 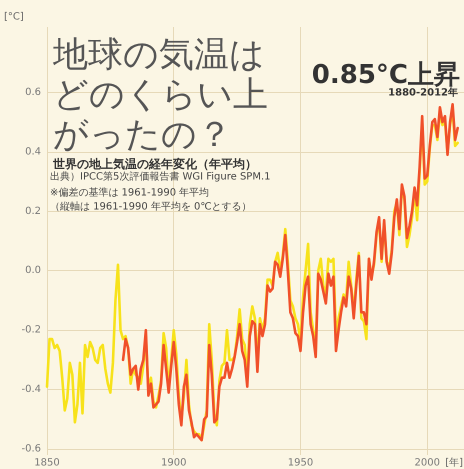 What do you see at coordinates (151, 206) in the screenshot?
I see `annotation: （縦軸は 1961-1990 年平均を 0℃とする）` at bounding box center [151, 206].